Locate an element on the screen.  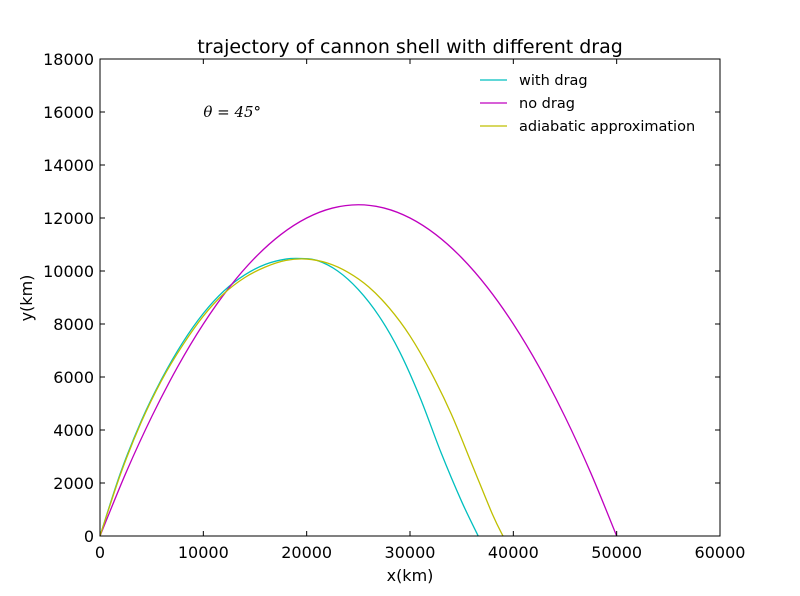
y-tick-label: 2000 is located at coordinates (73, 483).